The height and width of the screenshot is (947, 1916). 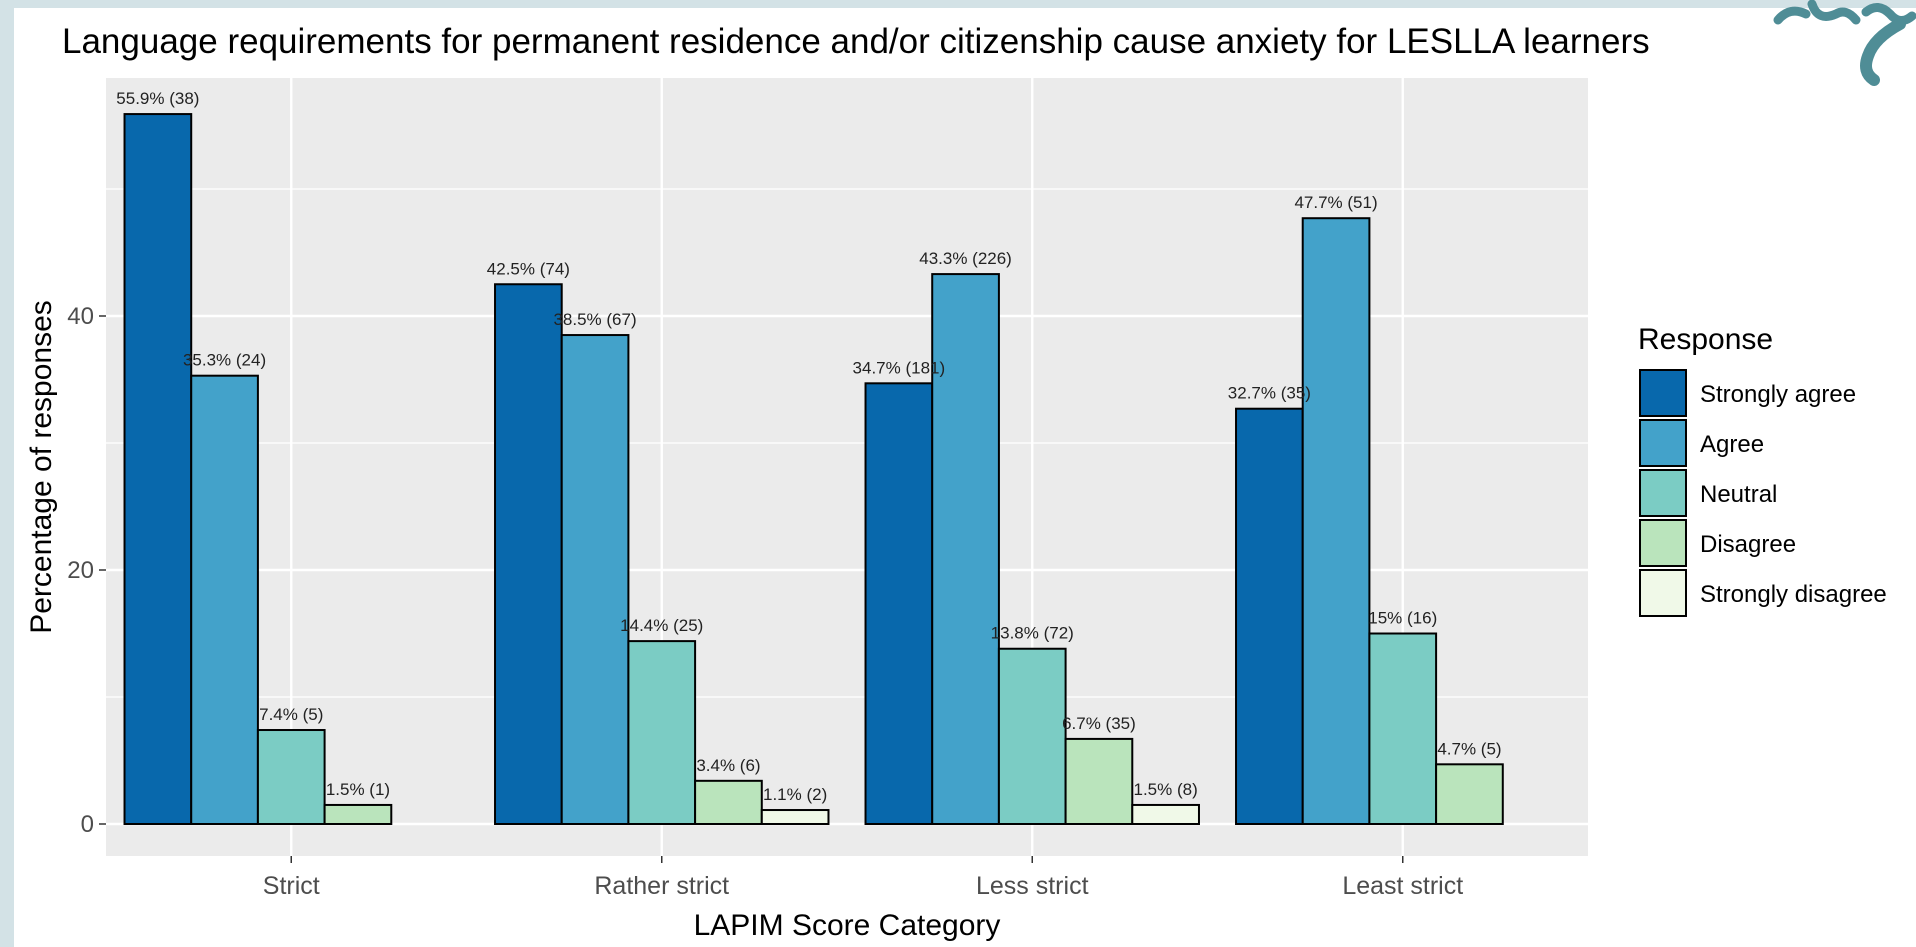 What do you see at coordinates (87, 824) in the screenshot?
I see `y-tick-label: 0` at bounding box center [87, 824].